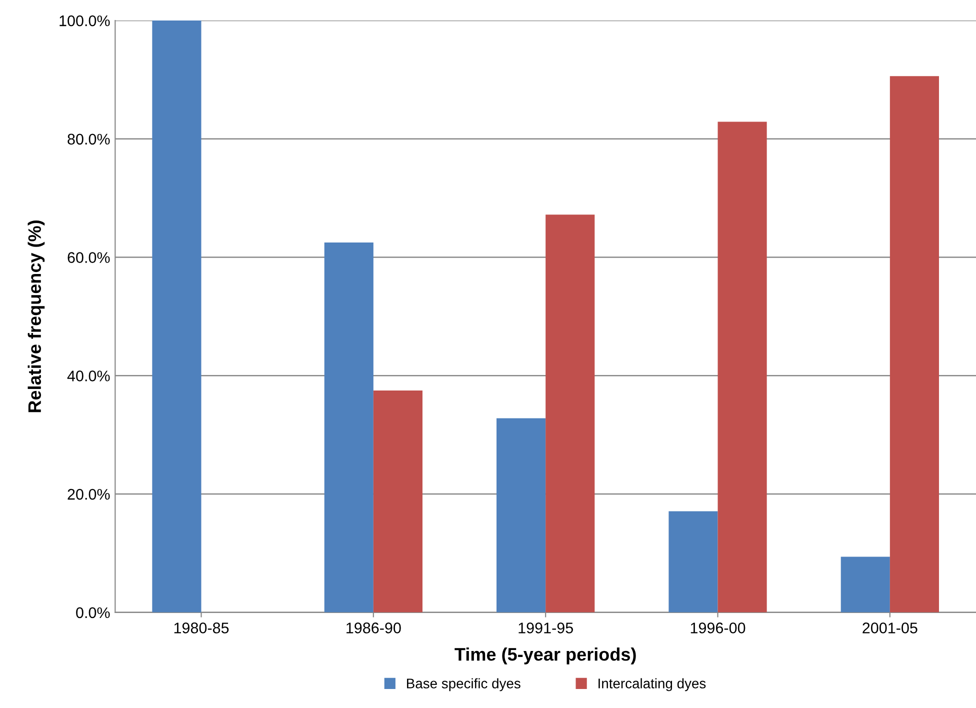 Image resolution: width=976 pixels, height=708 pixels. Describe the element at coordinates (718, 628) in the screenshot. I see `x-tick-label: 1996-00` at that location.